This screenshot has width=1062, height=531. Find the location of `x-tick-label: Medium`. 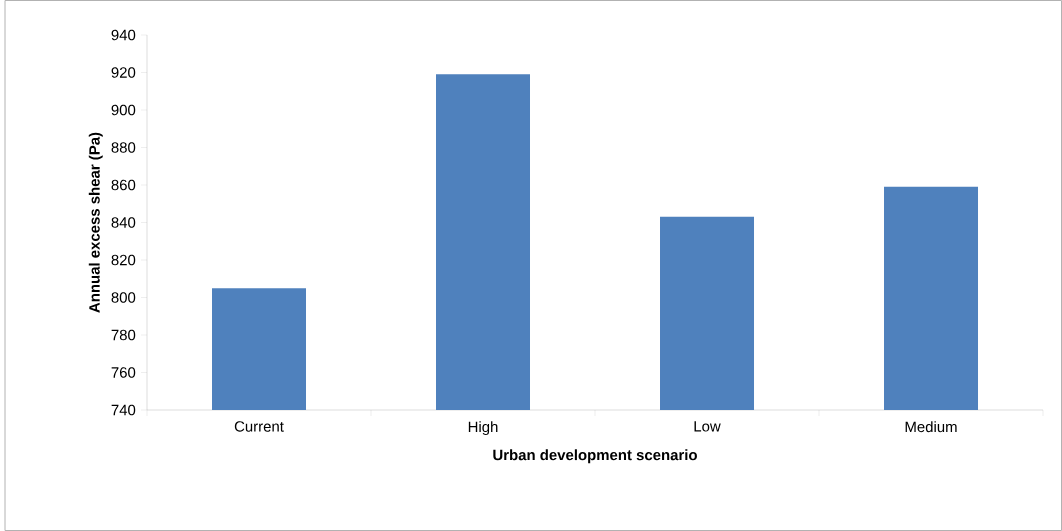

x-tick-label: Medium is located at coordinates (931, 427).